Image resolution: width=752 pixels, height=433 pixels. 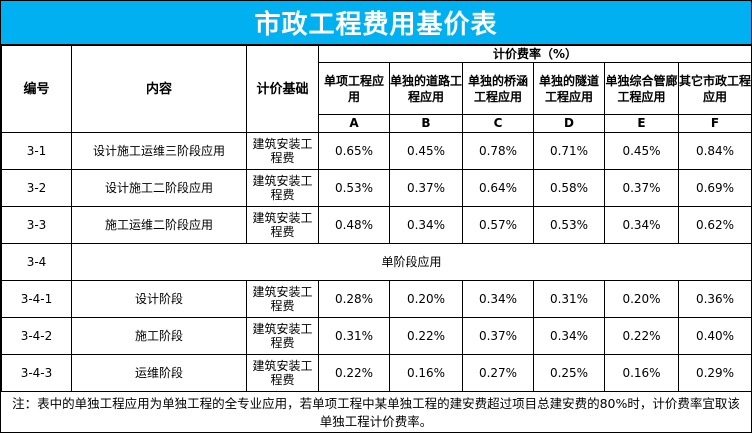 I want to click on table-title: 市政工程费用基价表, so click(x=376, y=23).